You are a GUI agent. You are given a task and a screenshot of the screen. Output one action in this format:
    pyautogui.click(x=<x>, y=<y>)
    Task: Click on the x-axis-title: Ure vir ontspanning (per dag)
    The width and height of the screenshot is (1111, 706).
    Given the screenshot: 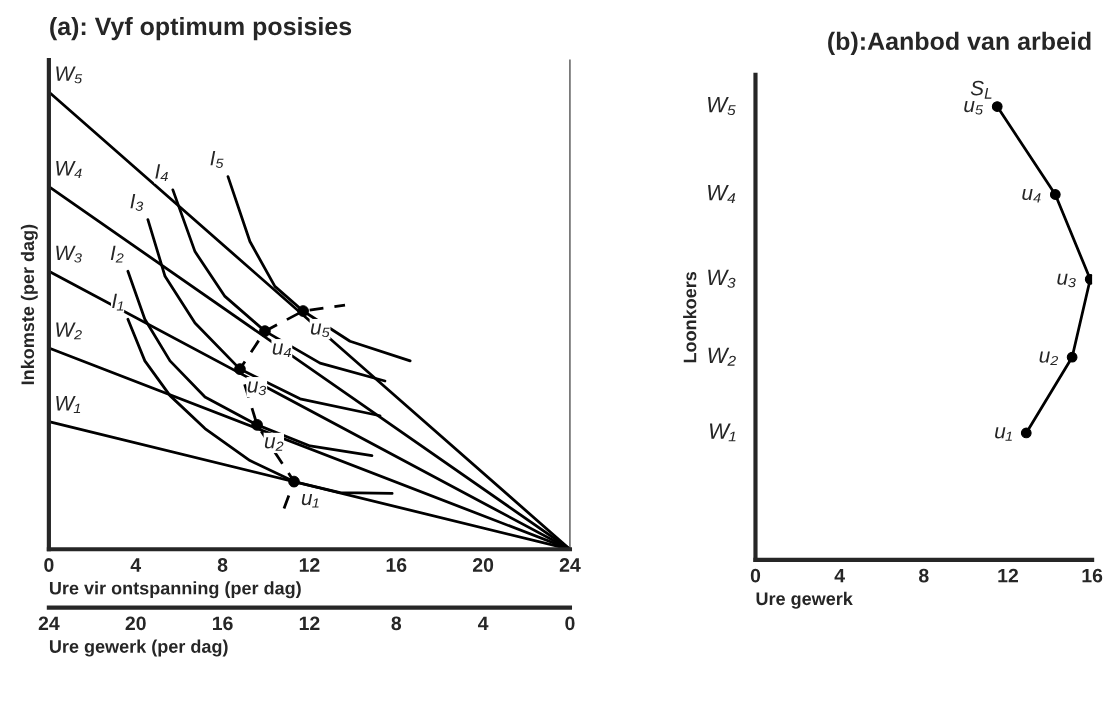 What is the action you would take?
    pyautogui.click(x=175, y=590)
    